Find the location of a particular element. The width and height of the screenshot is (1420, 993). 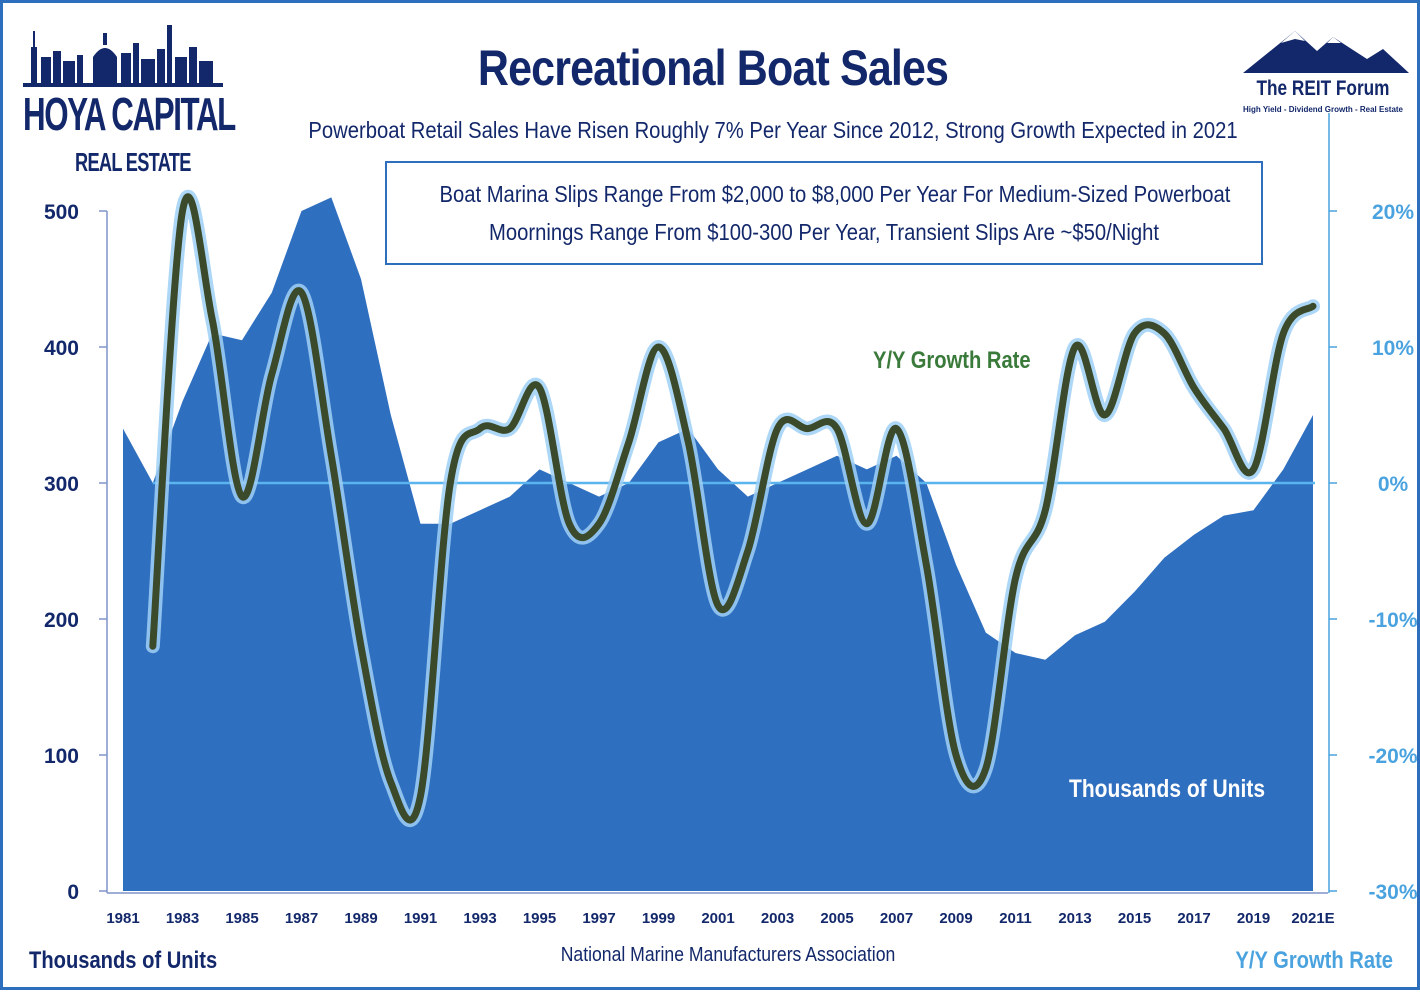

x-tick-label: 1981 is located at coordinates (122, 918).